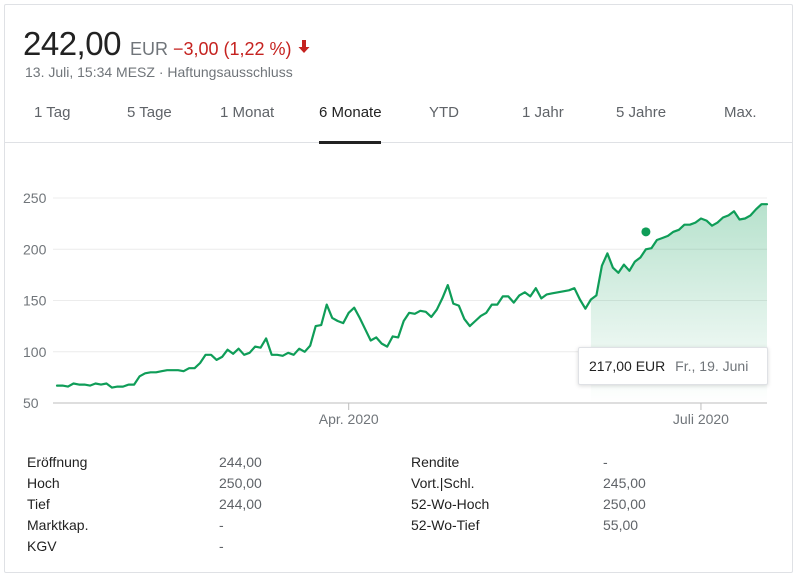  Describe the element at coordinates (42, 546) in the screenshot. I see `stat-label: KGV` at that location.